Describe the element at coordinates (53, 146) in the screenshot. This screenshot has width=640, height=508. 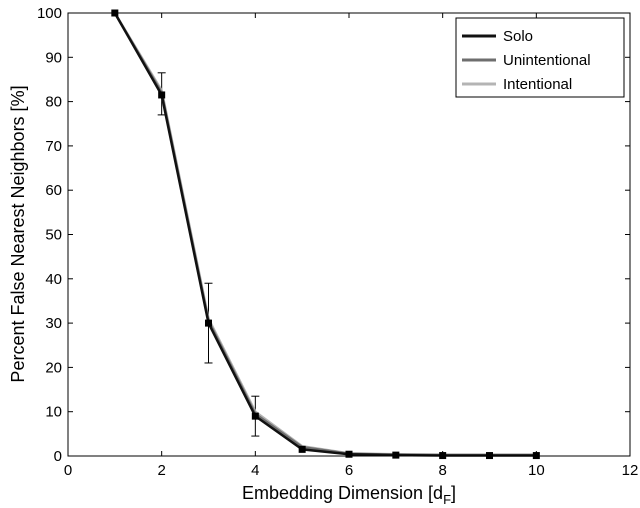
I see `y-tick-label: 70` at that location.